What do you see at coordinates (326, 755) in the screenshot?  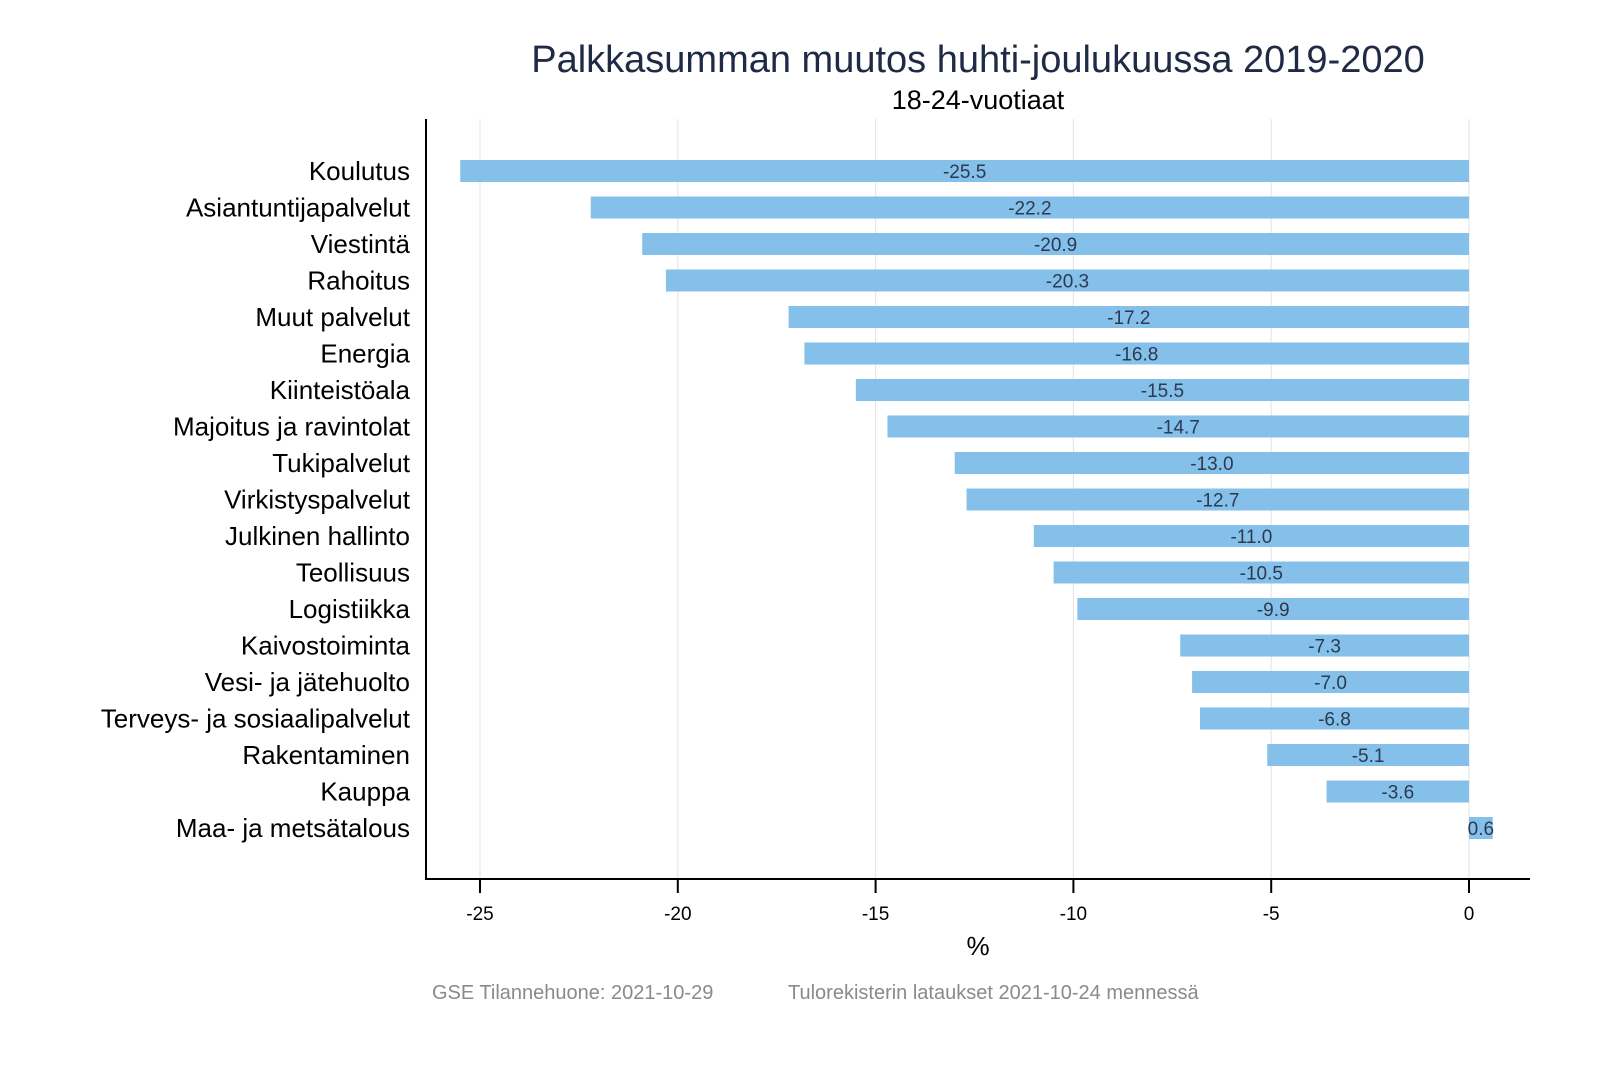 I see `category-label: Rakentaminen` at bounding box center [326, 755].